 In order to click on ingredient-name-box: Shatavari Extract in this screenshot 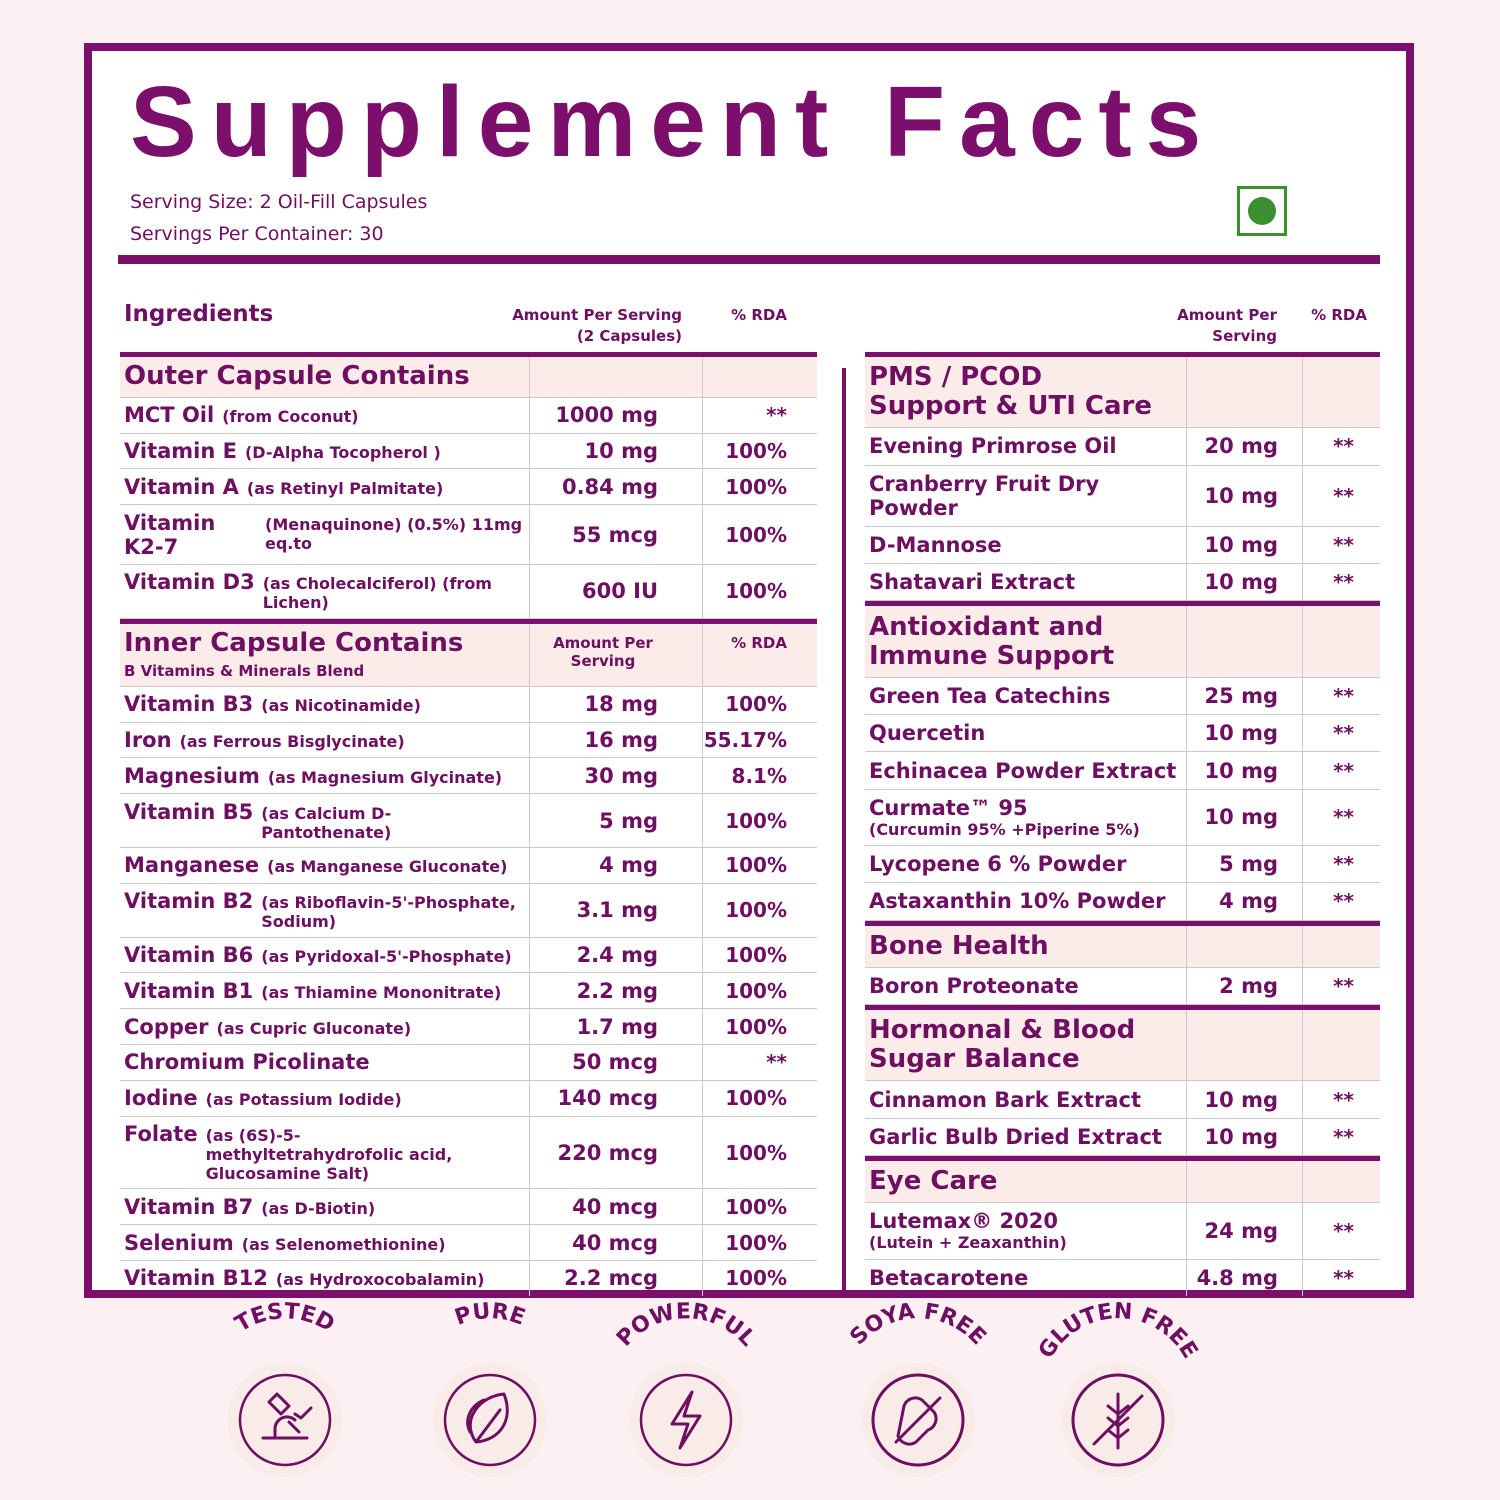, I will do `click(972, 582)`.